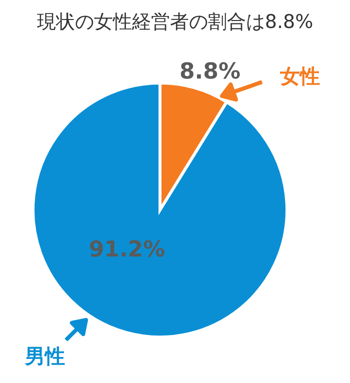 The image size is (350, 383). What do you see at coordinates (44, 356) in the screenshot?
I see `slice-label: 男性` at bounding box center [44, 356].